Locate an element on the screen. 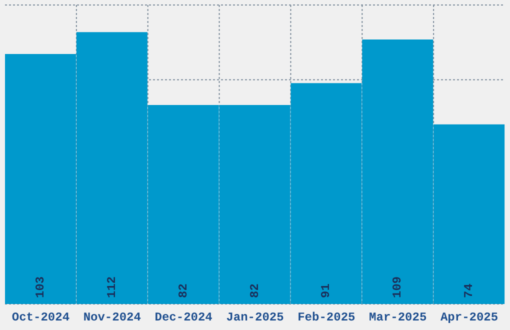  x-tick-label: Jan-2025 is located at coordinates (255, 317).